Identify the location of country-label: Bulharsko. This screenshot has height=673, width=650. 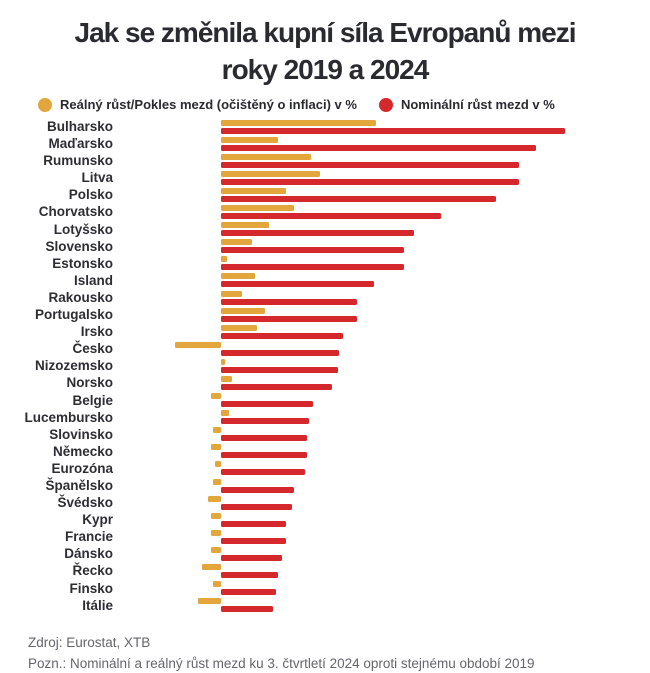
(79, 126).